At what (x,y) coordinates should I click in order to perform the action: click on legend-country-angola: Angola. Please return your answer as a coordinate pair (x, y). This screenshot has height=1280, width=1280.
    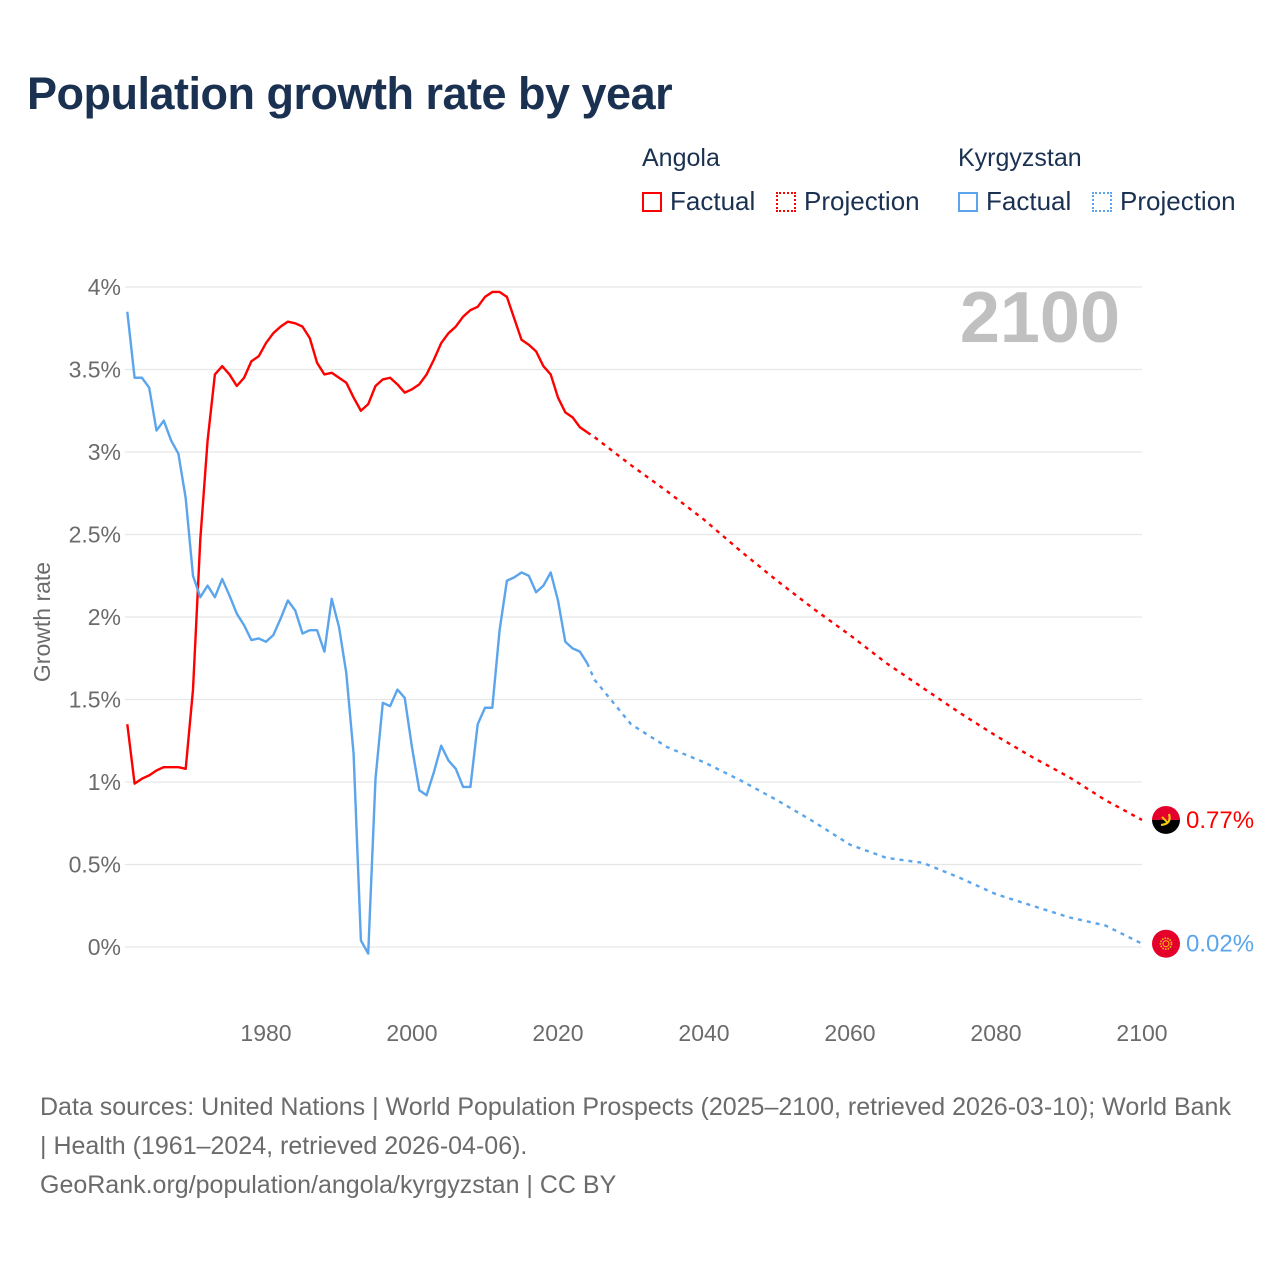
    Looking at the image, I should click on (681, 158).